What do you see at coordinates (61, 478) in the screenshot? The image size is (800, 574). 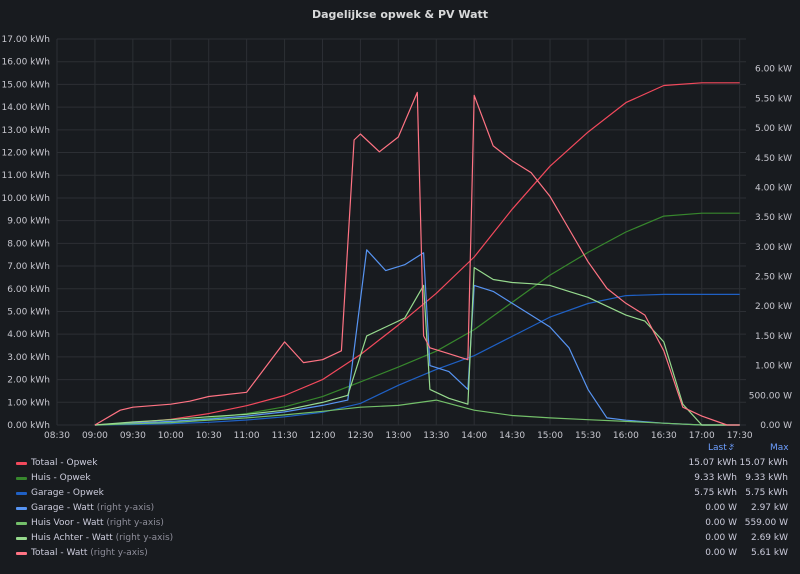 I see `legend-series-name: Huis - Opwek` at bounding box center [61, 478].